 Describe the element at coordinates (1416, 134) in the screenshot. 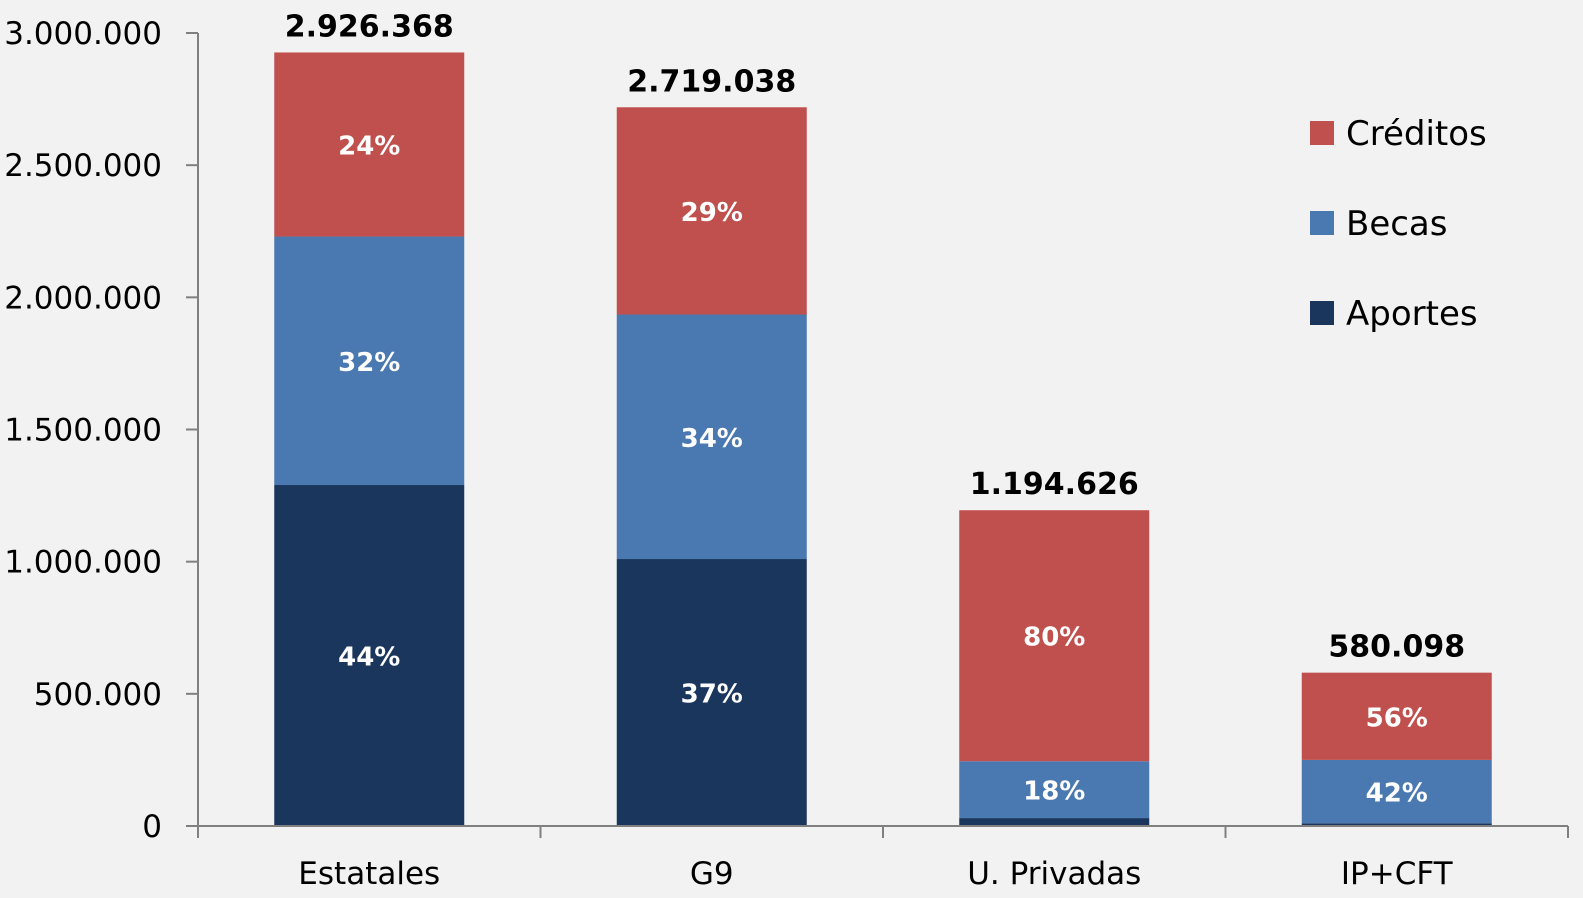

I see `legend-label-cr-ditos: Créditos` at that location.